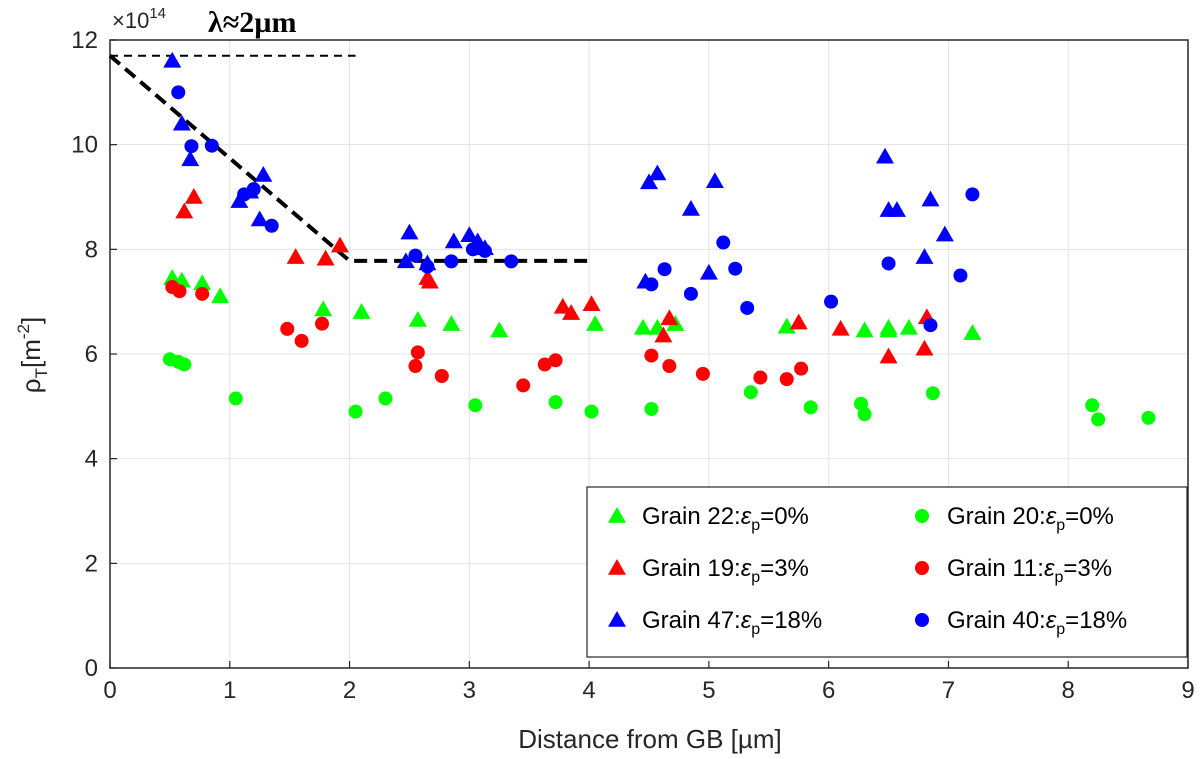  I want to click on y-title-unit: [m, so click(31, 353).